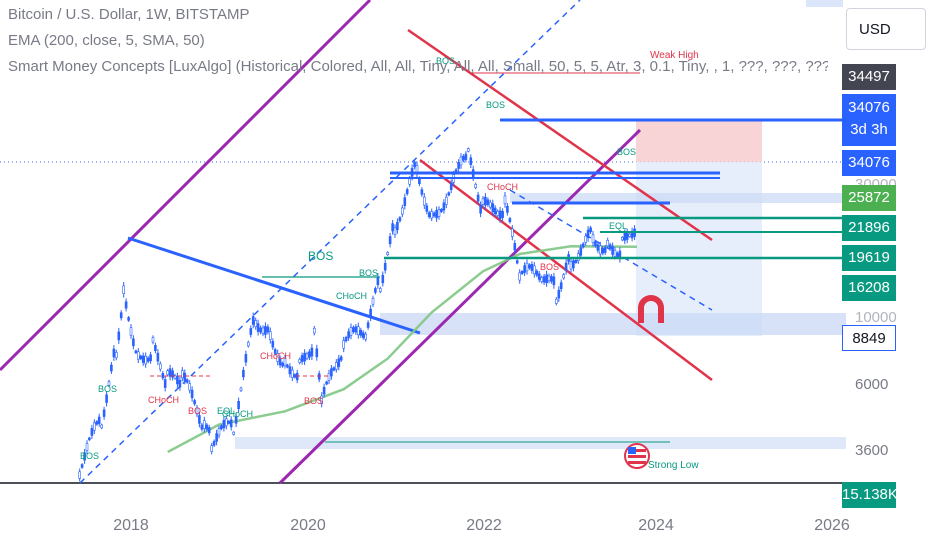  What do you see at coordinates (886, 29) in the screenshot?
I see `currency-selector: USD` at bounding box center [886, 29].